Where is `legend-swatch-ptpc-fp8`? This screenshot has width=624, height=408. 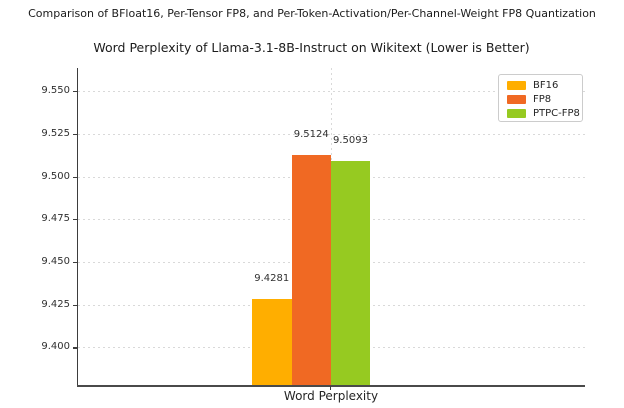
legend-swatch-ptpc-fp8 is located at coordinates (516, 113).